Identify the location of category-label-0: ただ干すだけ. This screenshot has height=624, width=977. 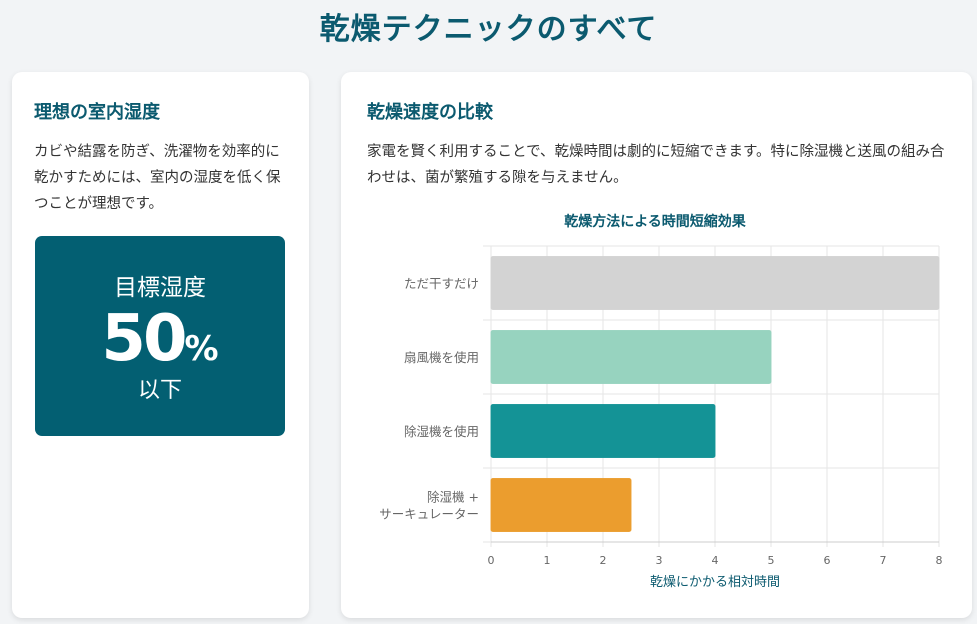
(441, 283).